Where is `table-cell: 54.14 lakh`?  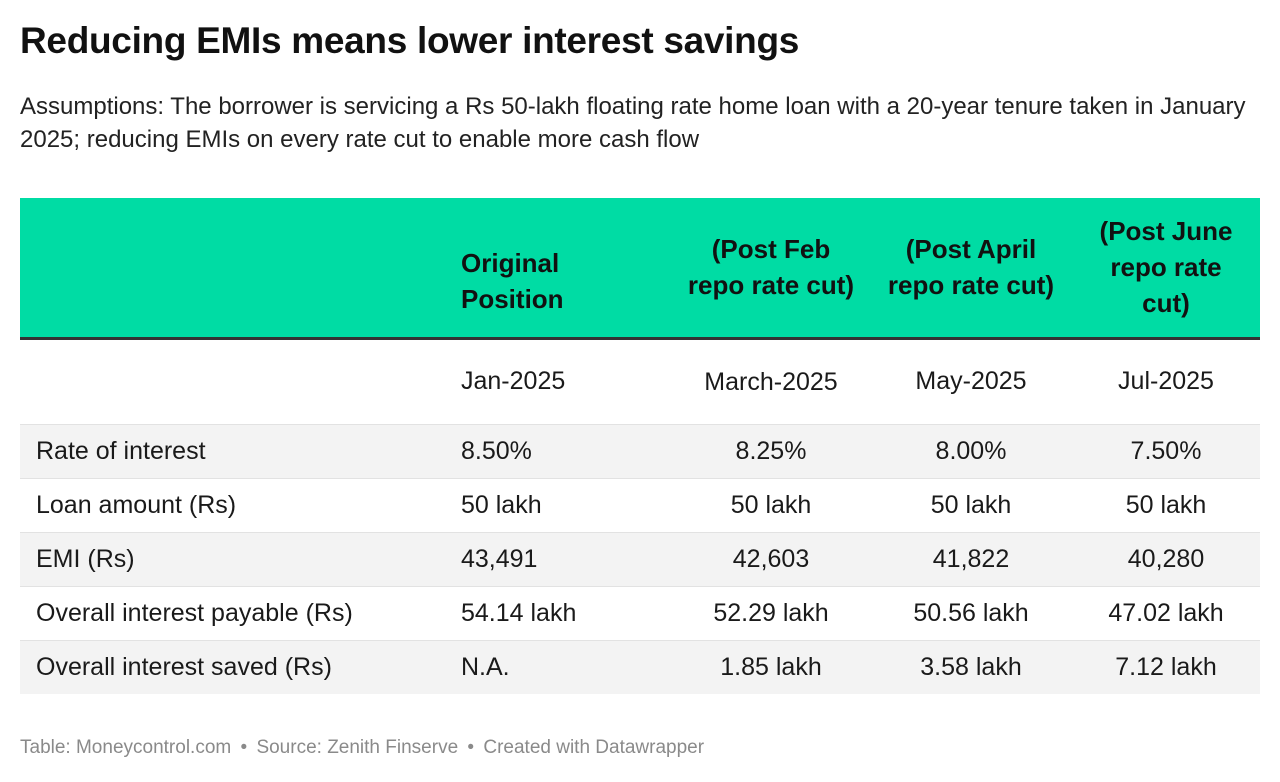 table-cell: 54.14 lakh is located at coordinates (519, 612).